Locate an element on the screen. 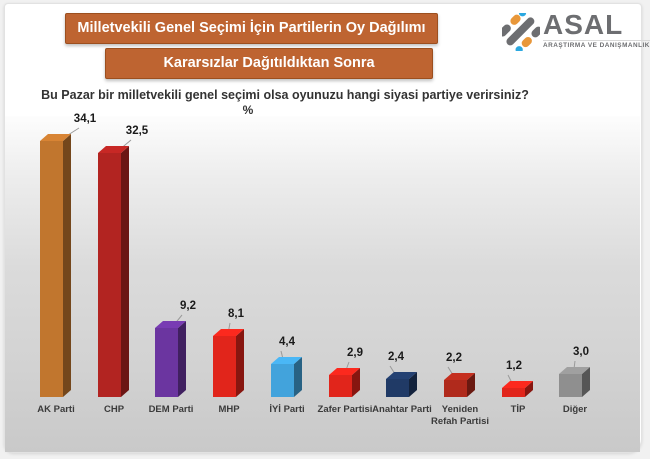 This screenshot has width=650, height=459. bar-front-akp is located at coordinates (51, 269).